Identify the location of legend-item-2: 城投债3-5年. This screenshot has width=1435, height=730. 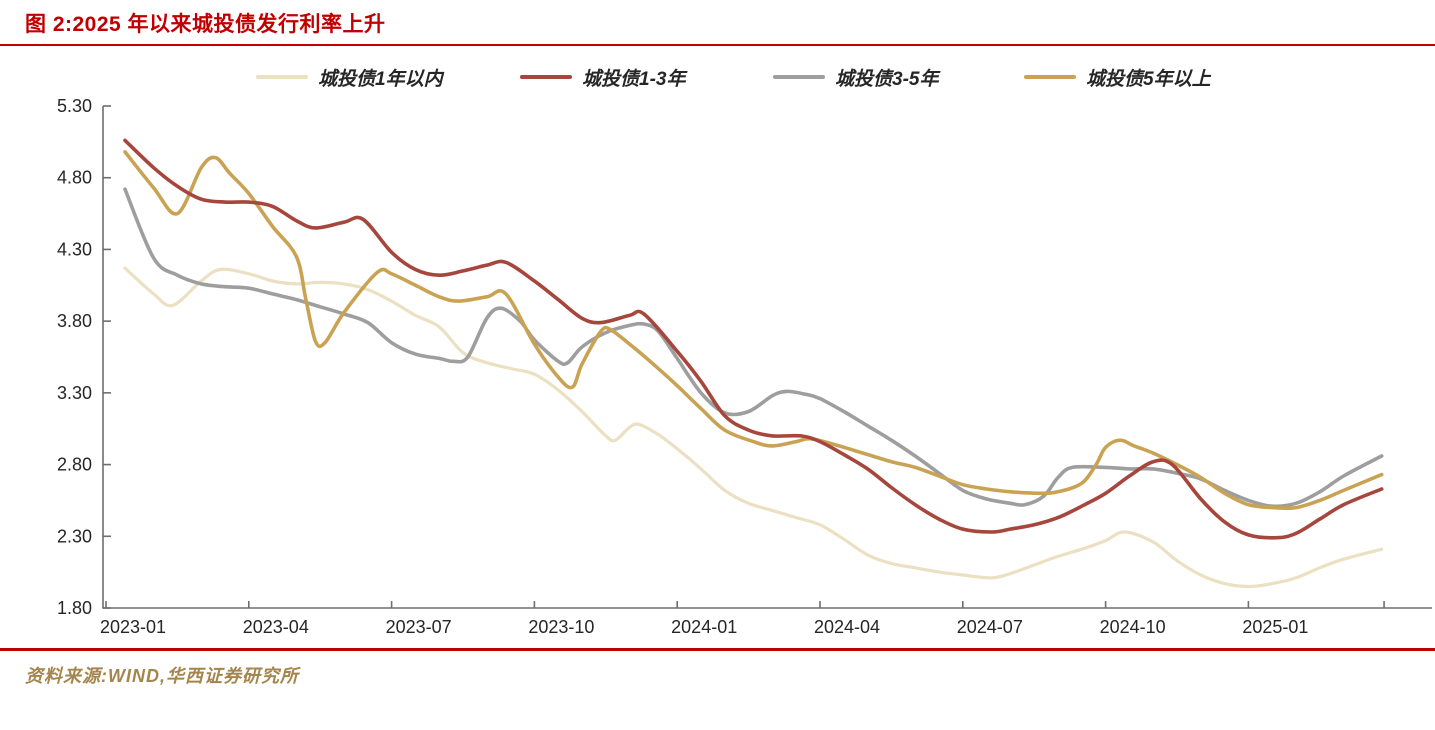
(855, 77).